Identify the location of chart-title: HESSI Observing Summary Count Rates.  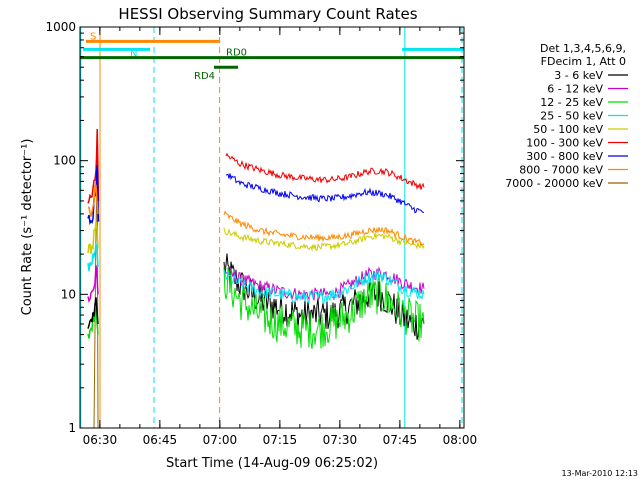
(267, 14).